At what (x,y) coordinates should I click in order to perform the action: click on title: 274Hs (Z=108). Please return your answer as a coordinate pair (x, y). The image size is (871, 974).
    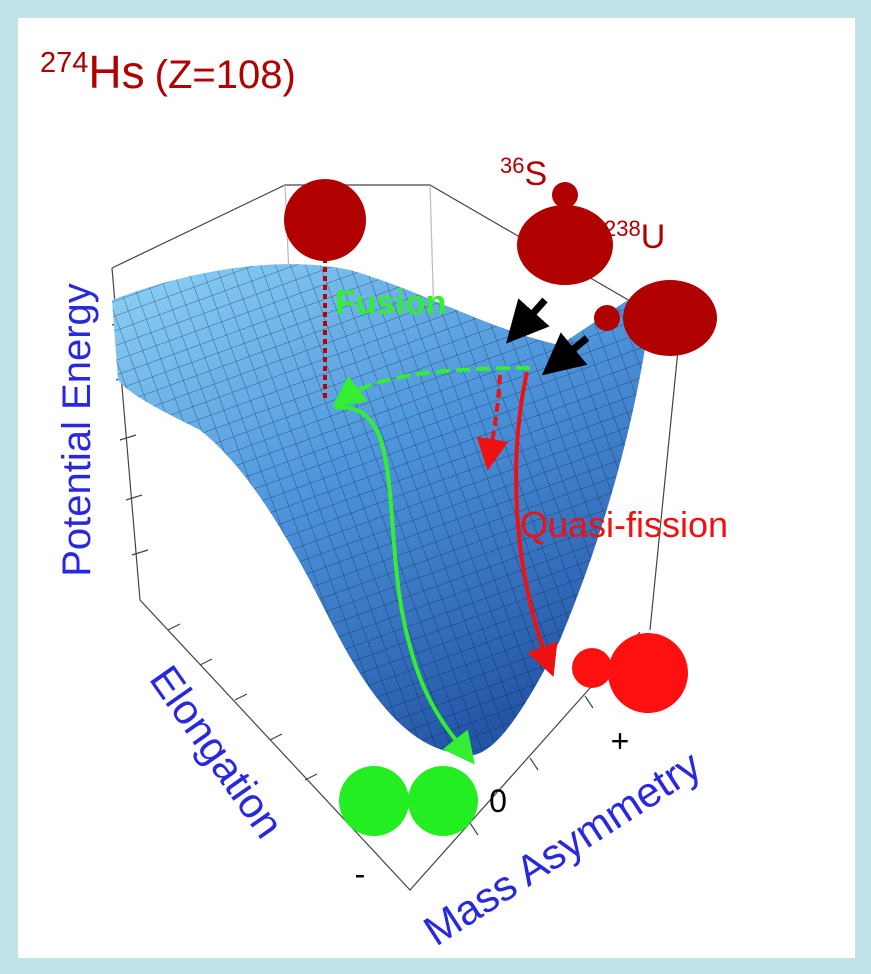
    Looking at the image, I should click on (168, 72).